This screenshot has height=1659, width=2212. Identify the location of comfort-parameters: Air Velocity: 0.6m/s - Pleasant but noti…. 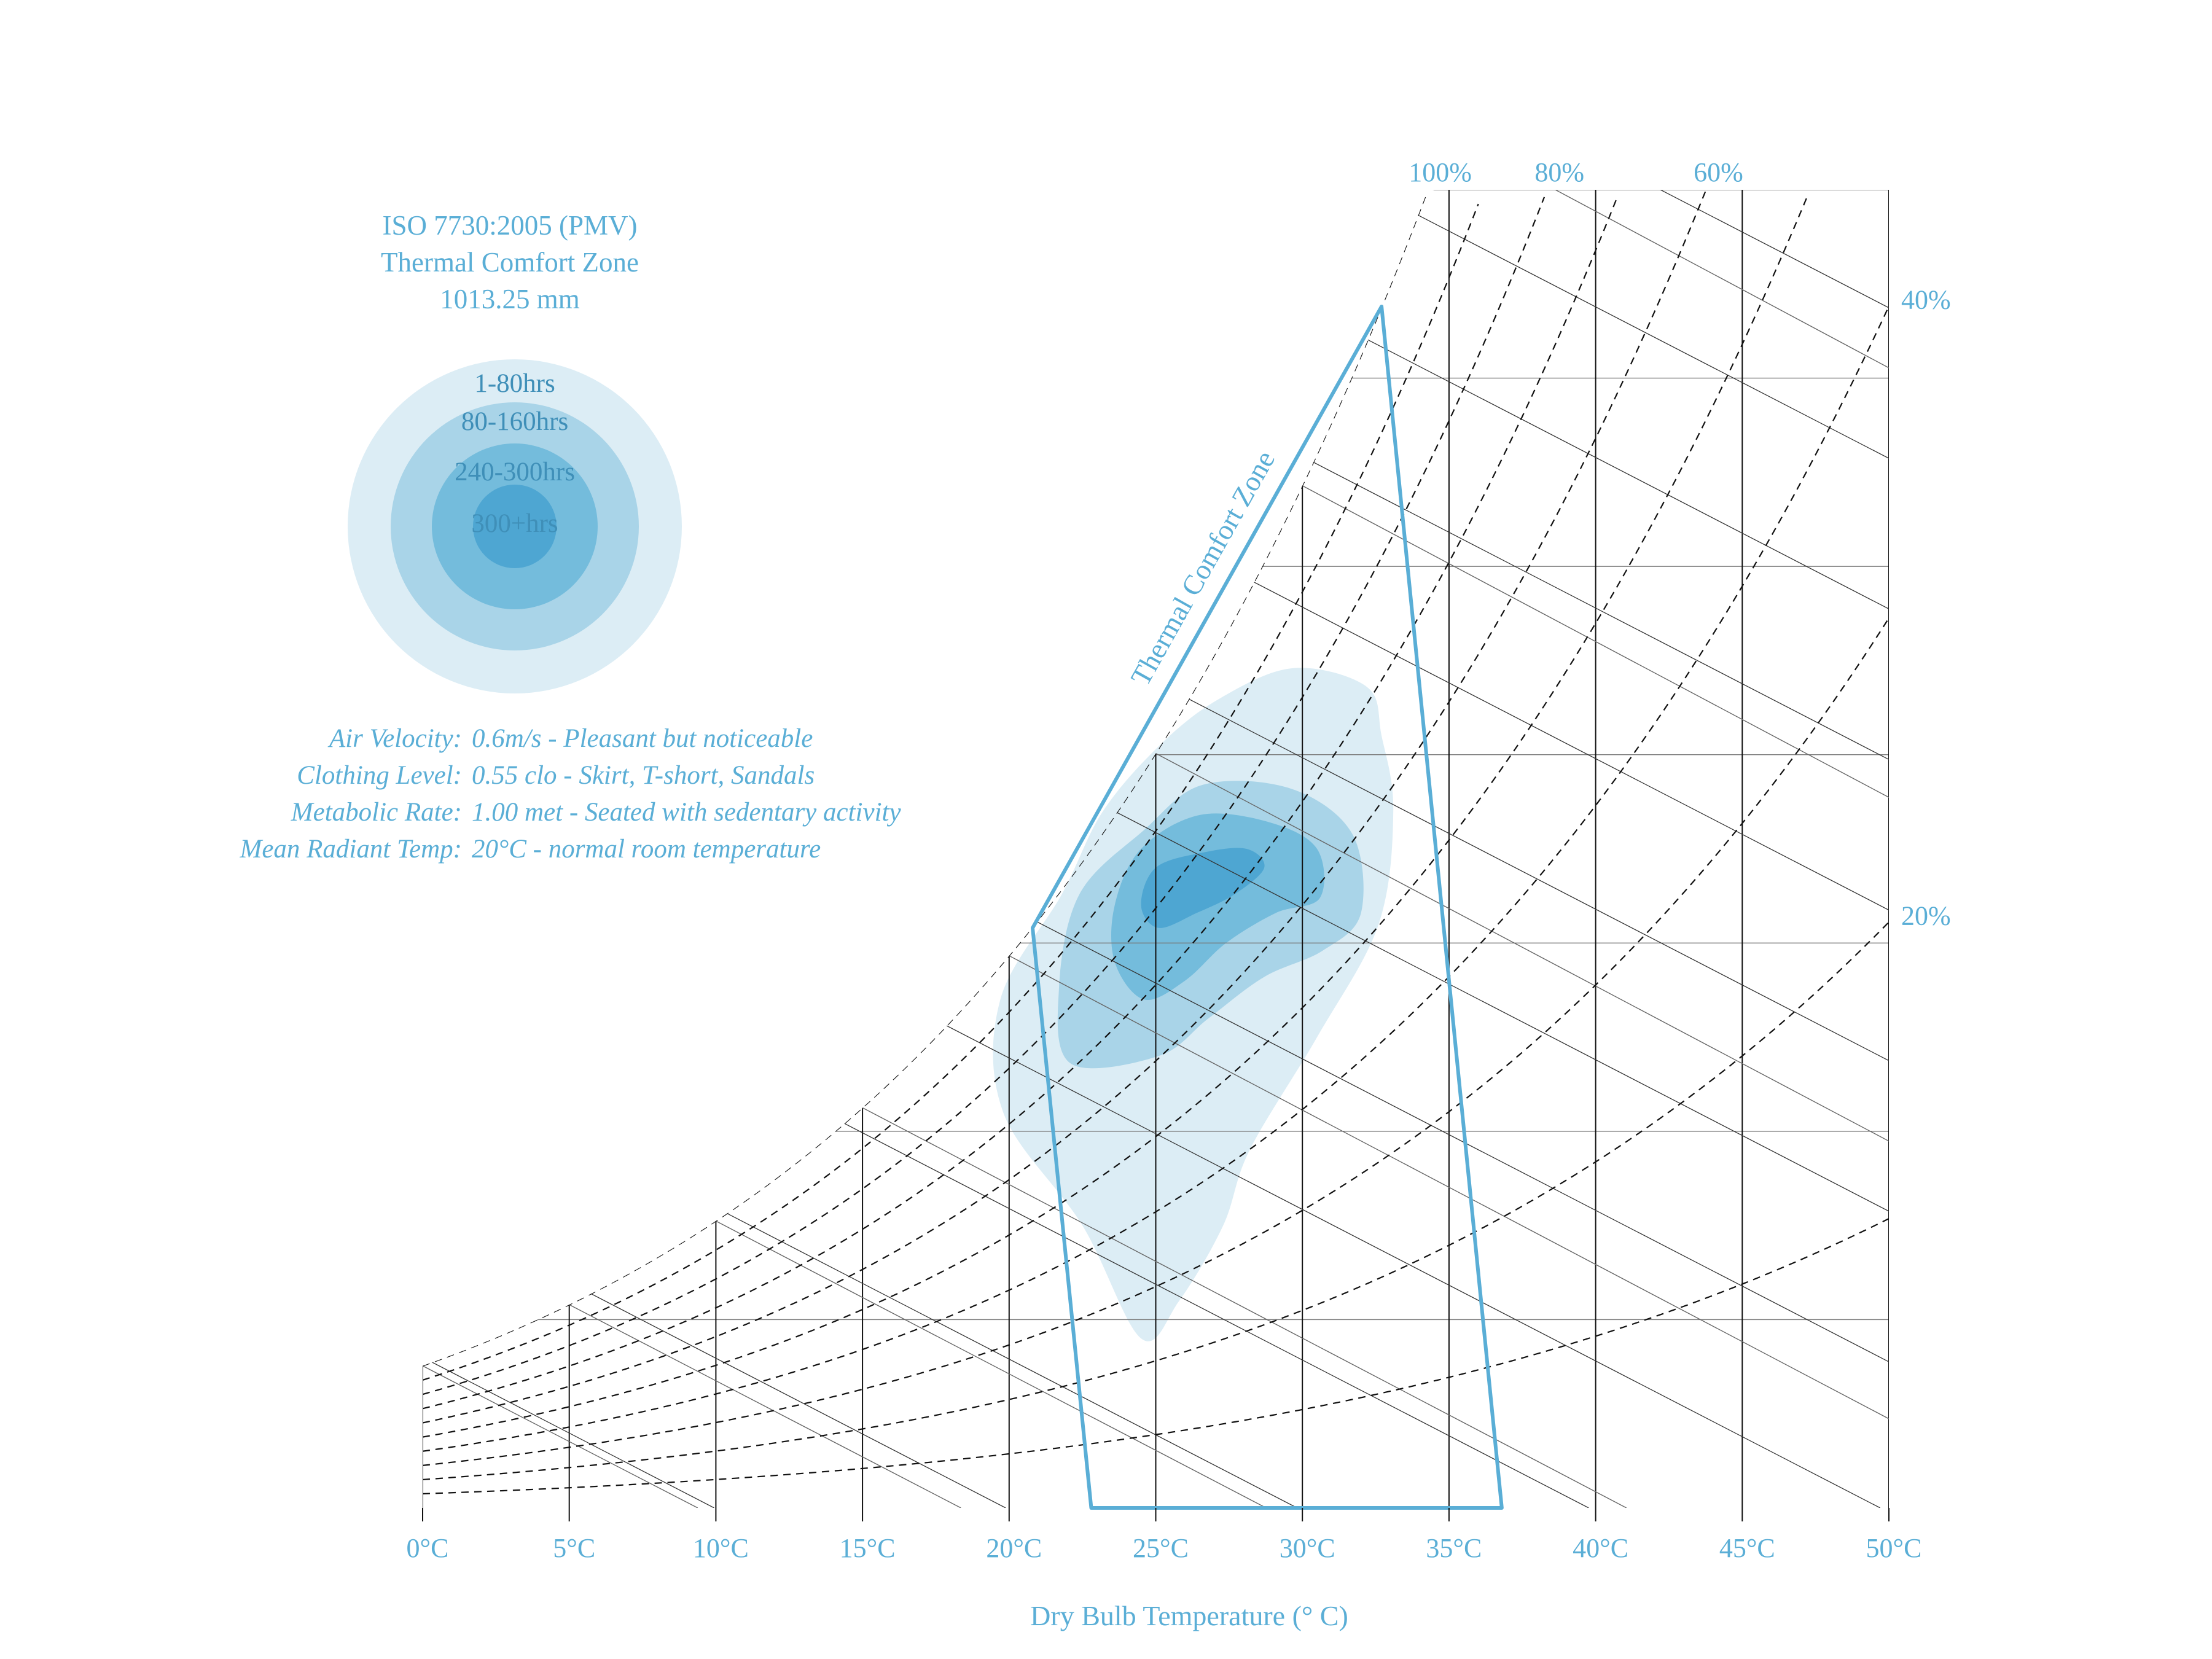
(571, 794).